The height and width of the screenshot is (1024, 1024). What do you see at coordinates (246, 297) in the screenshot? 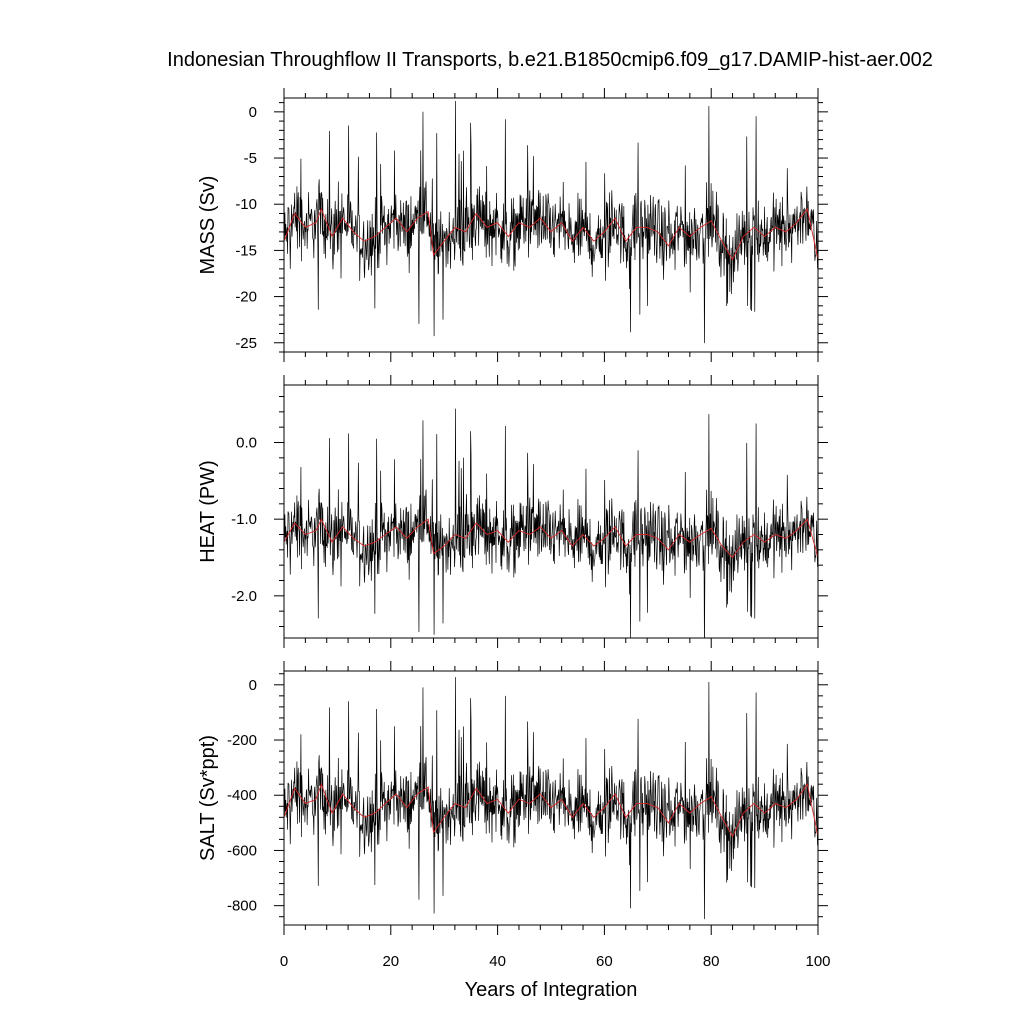
I see `y-tick-label: -20` at bounding box center [246, 297].